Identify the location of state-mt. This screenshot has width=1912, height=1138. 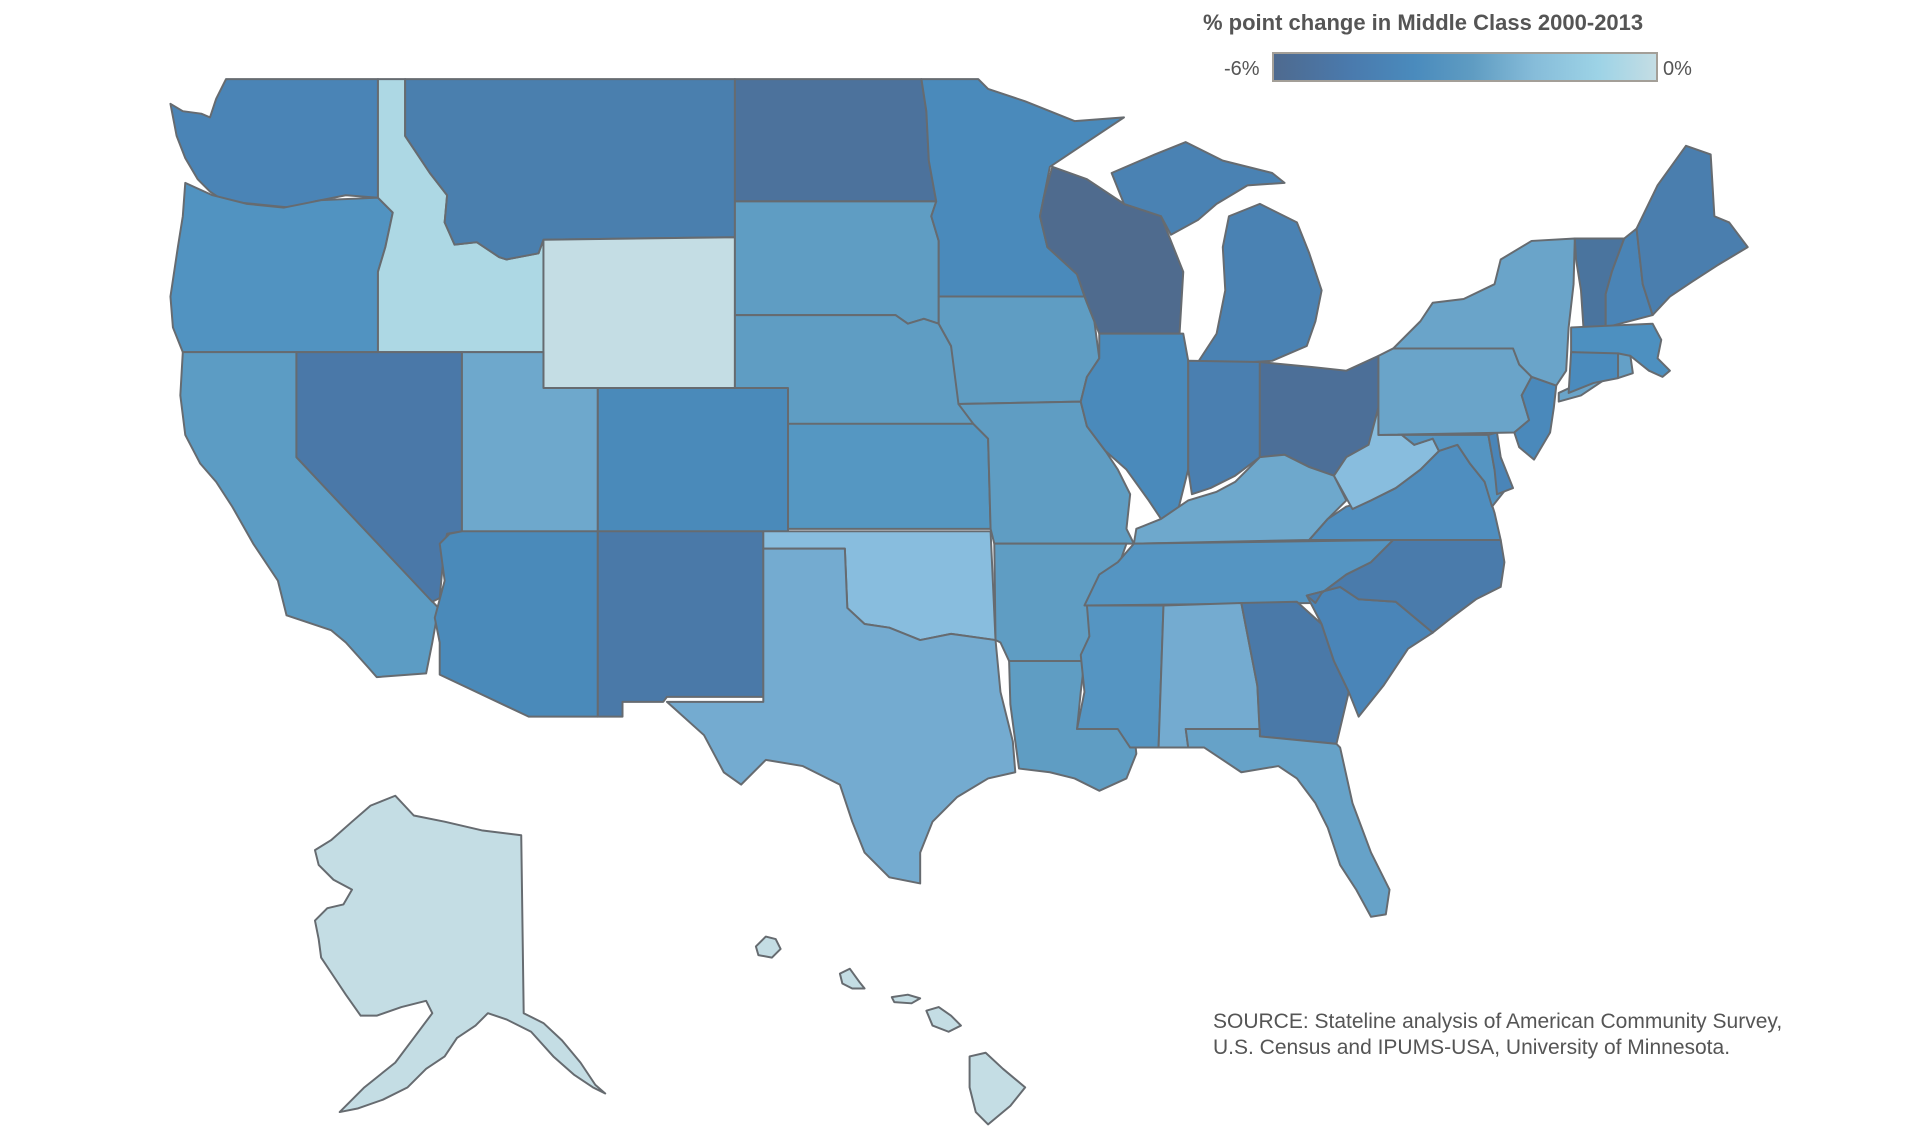
(570, 169).